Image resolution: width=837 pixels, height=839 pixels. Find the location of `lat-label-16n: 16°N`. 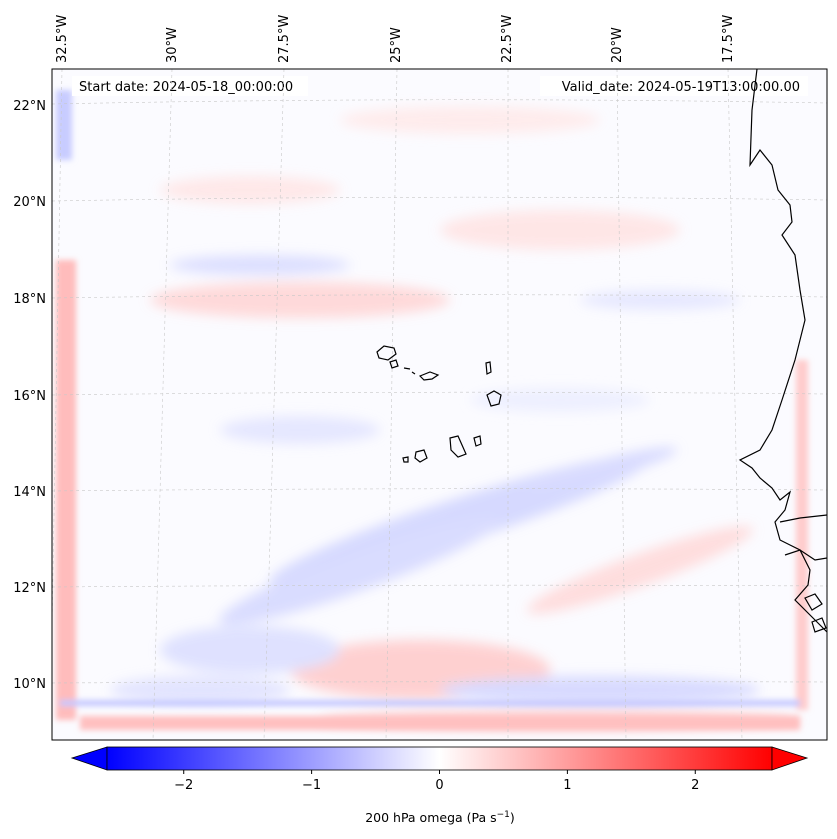

lat-label-16n: 16°N is located at coordinates (29, 396).